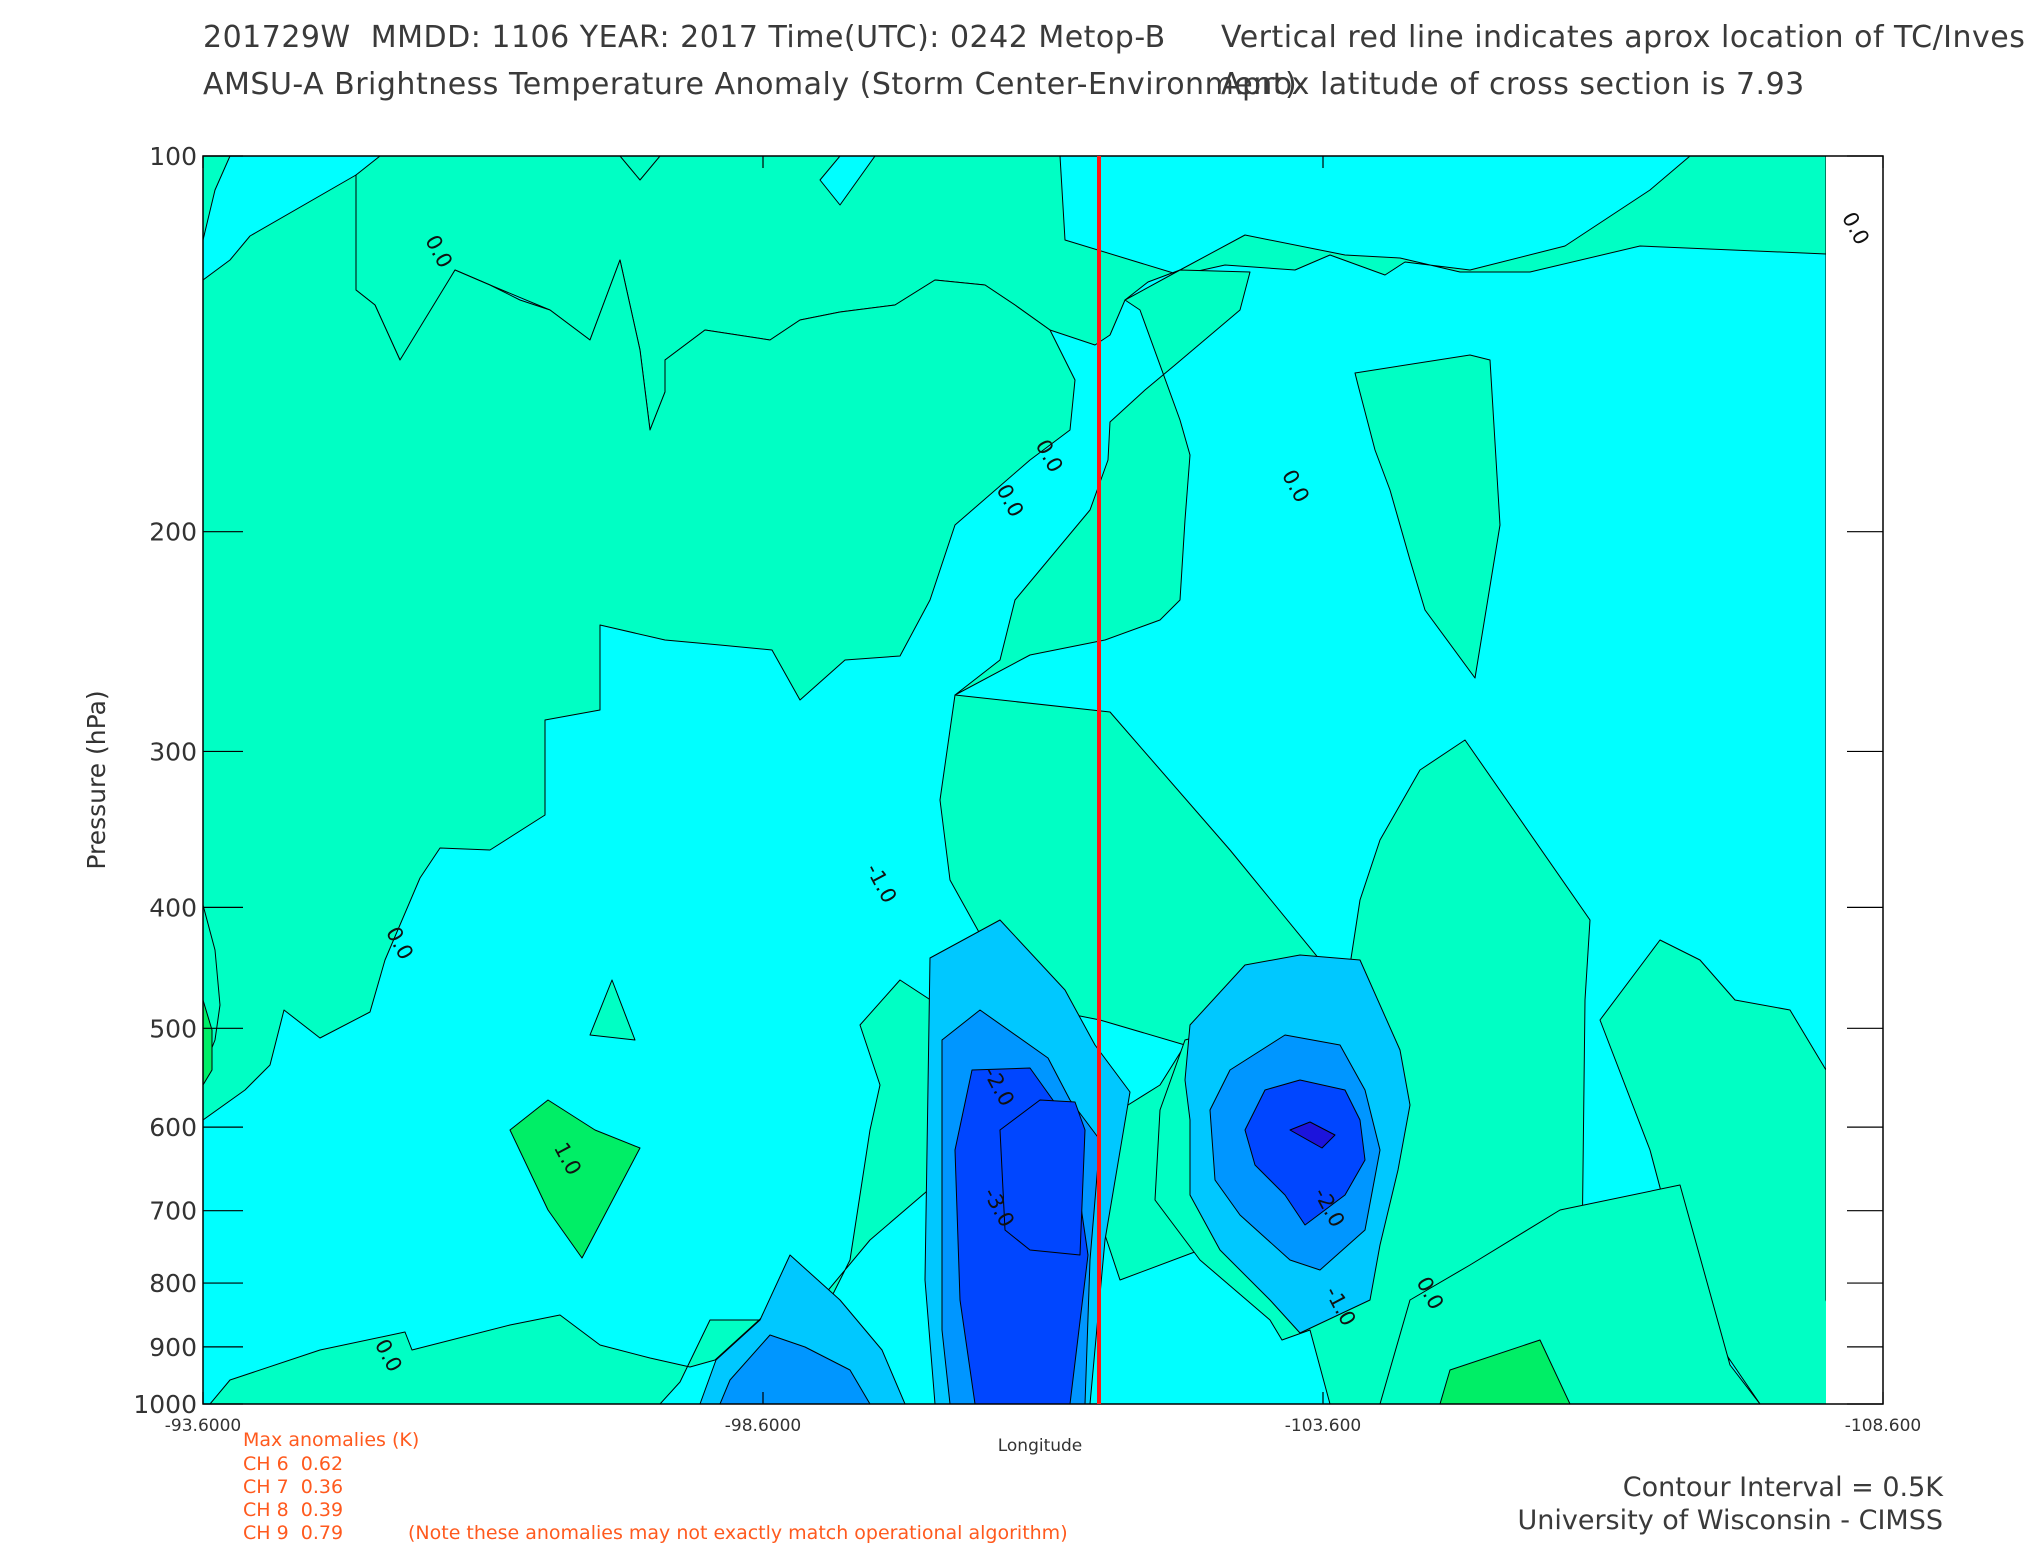 The height and width of the screenshot is (1550, 2025). What do you see at coordinates (266, 1487) in the screenshot?
I see `channel-label: CH 7` at bounding box center [266, 1487].